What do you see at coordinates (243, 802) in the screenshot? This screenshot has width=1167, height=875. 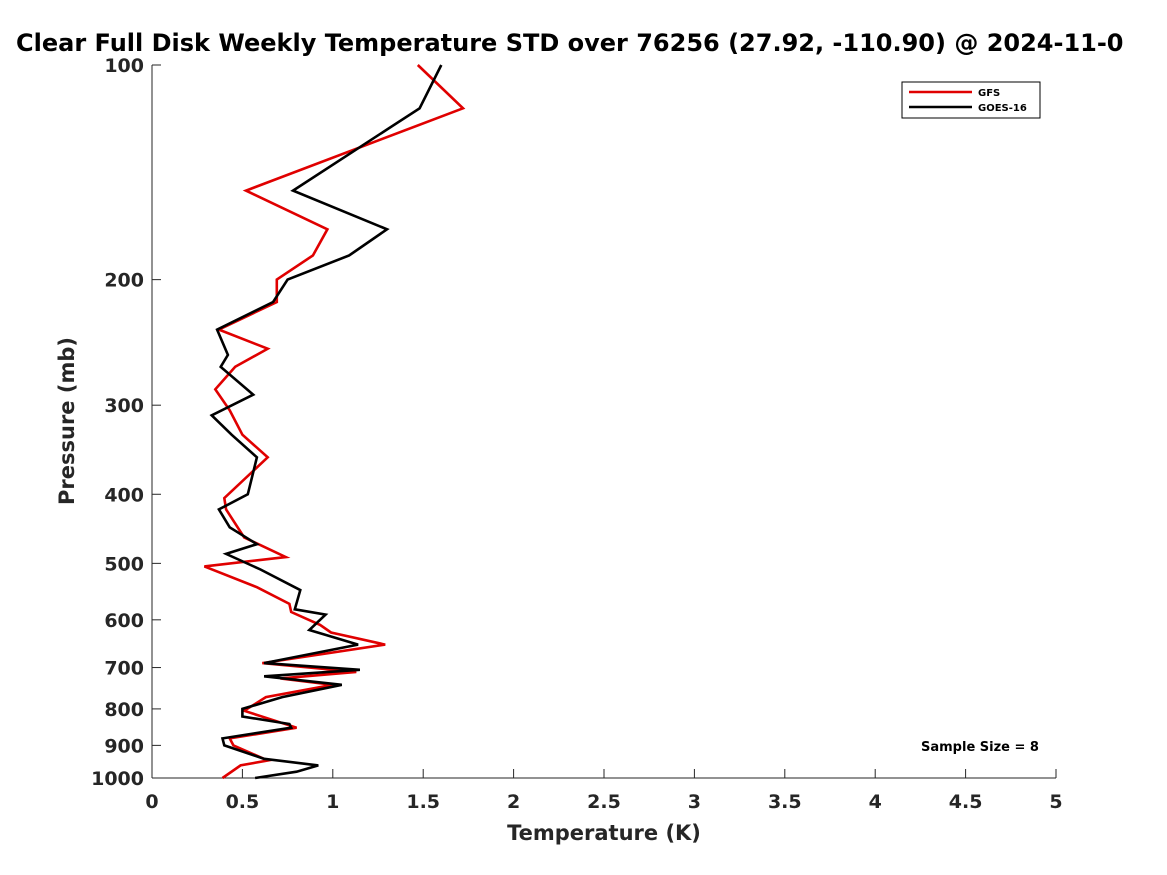 I see `x-tick-label: 0.5` at bounding box center [243, 802].